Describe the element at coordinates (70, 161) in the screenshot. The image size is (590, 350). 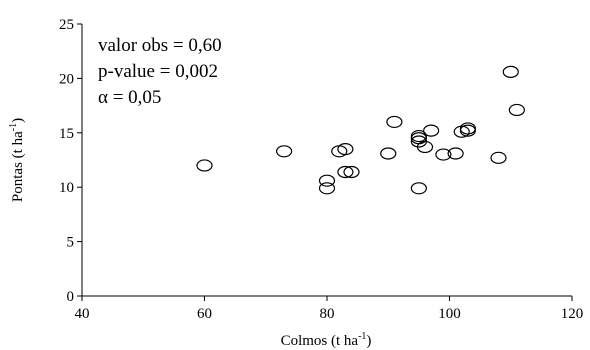
I see `y-ticks: 0 5 10 15 20 25` at that location.